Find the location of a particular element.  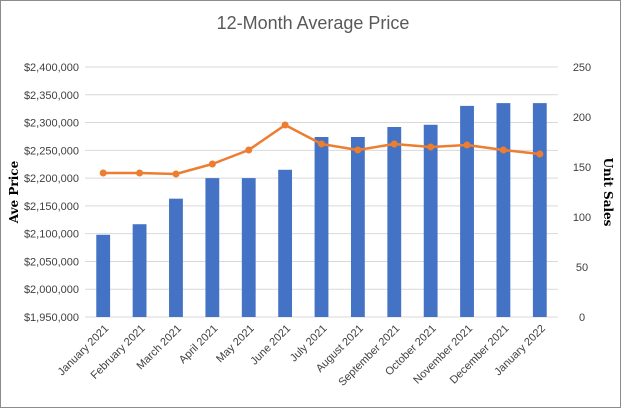

secondary-y-tick-label: 0 is located at coordinates (582, 318).